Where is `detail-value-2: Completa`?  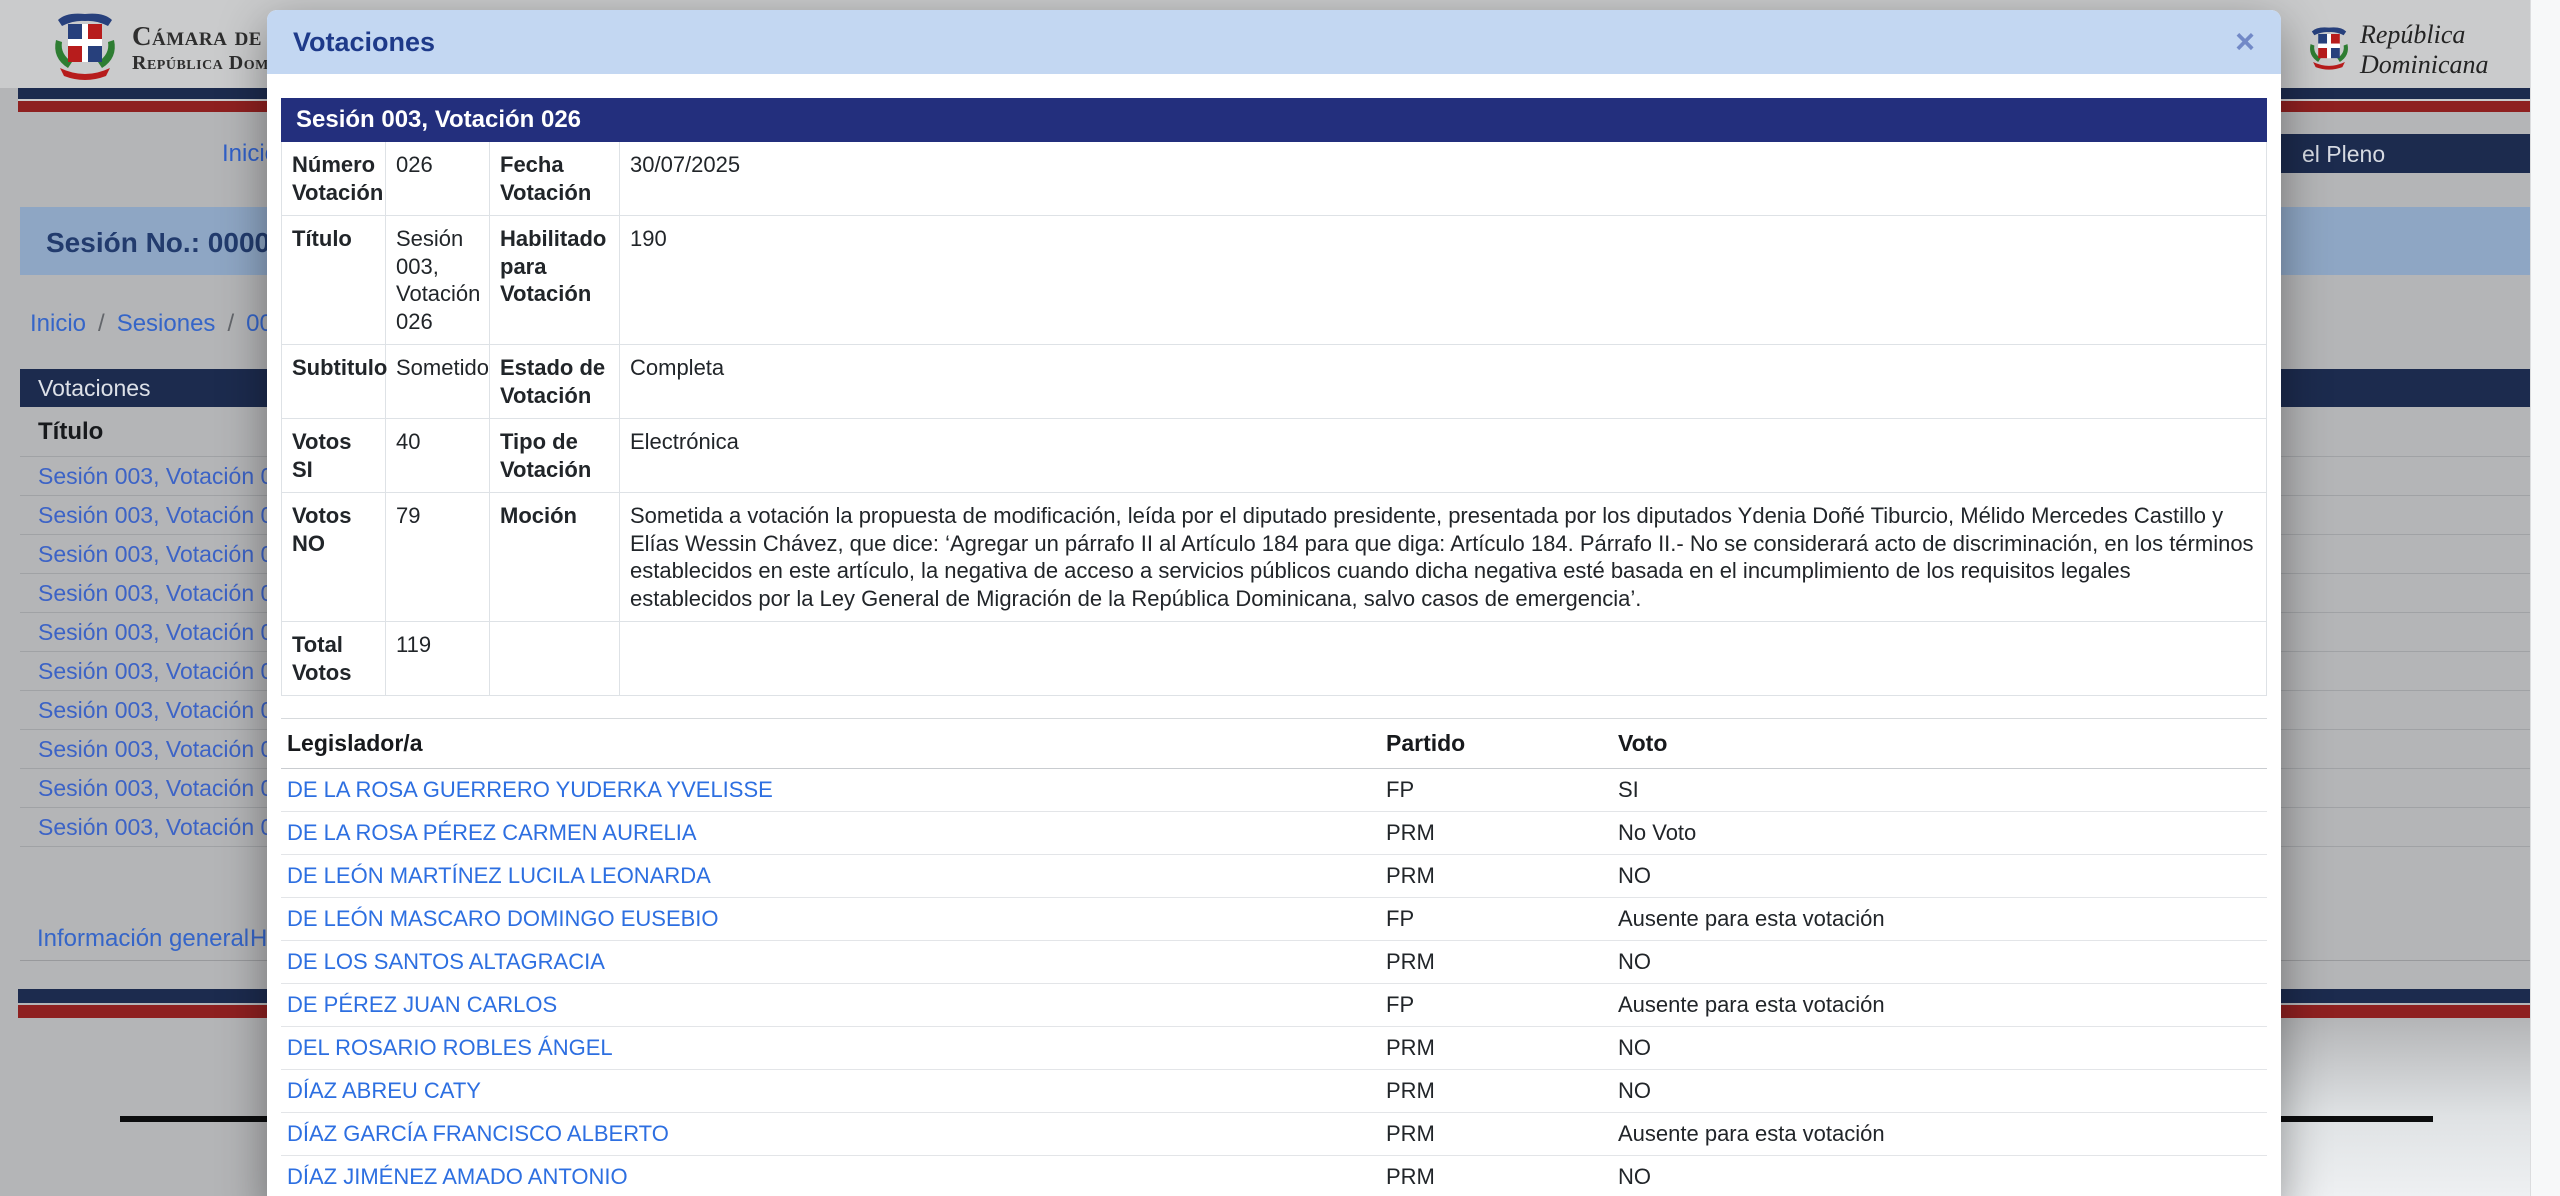
detail-value-2: Completa is located at coordinates (1443, 381).